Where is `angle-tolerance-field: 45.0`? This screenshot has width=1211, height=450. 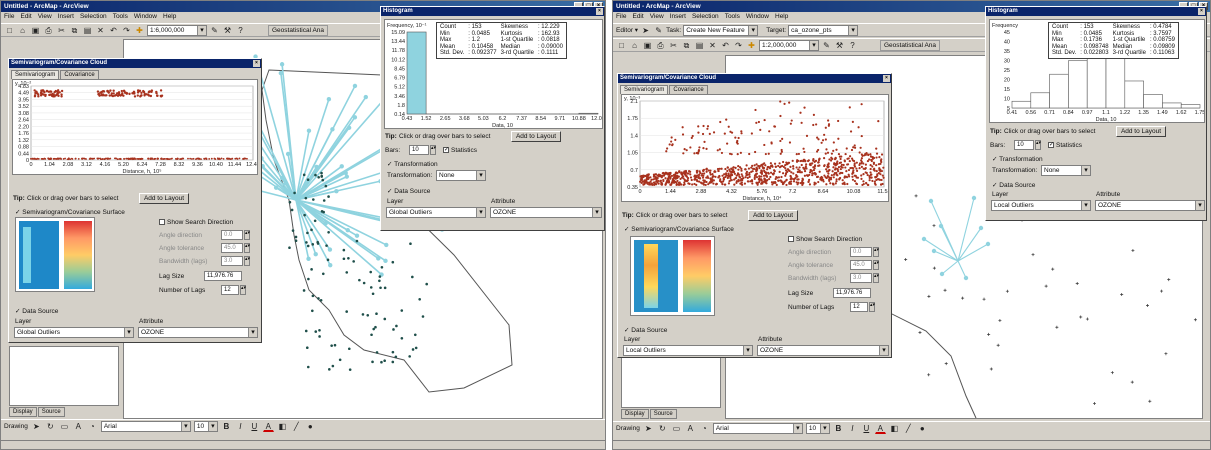 angle-tolerance-field: 45.0 is located at coordinates (232, 248).